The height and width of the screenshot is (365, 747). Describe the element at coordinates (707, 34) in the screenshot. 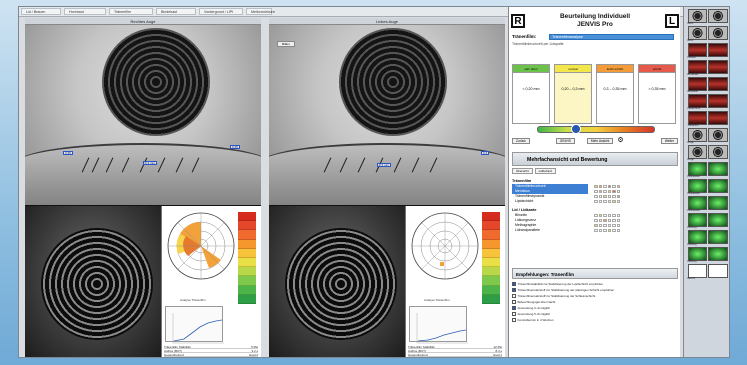

I see `thumbnail: Bild 2` at that location.